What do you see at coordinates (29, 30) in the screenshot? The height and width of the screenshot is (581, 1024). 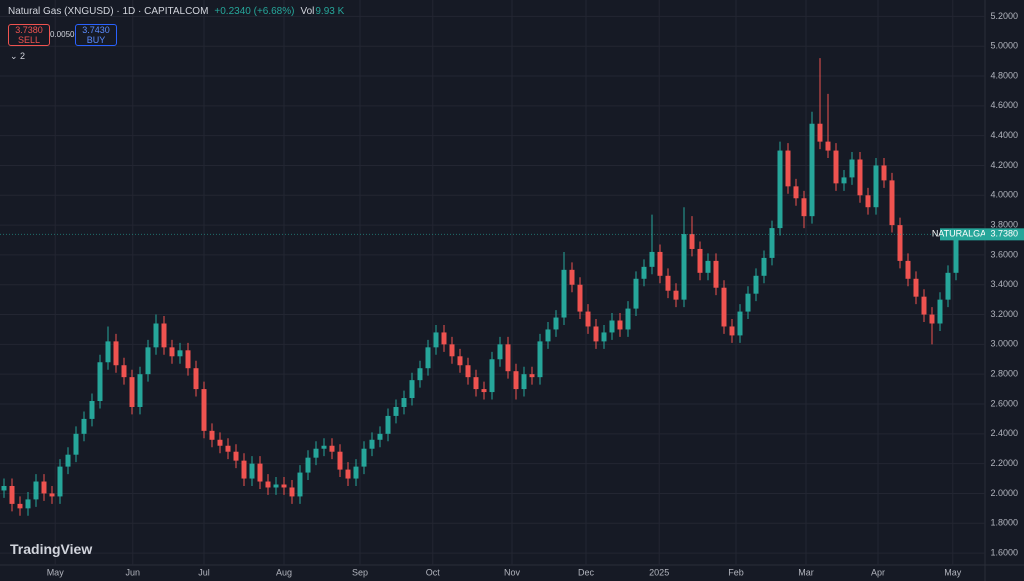 I see `sell-price: 3.7380` at bounding box center [29, 30].